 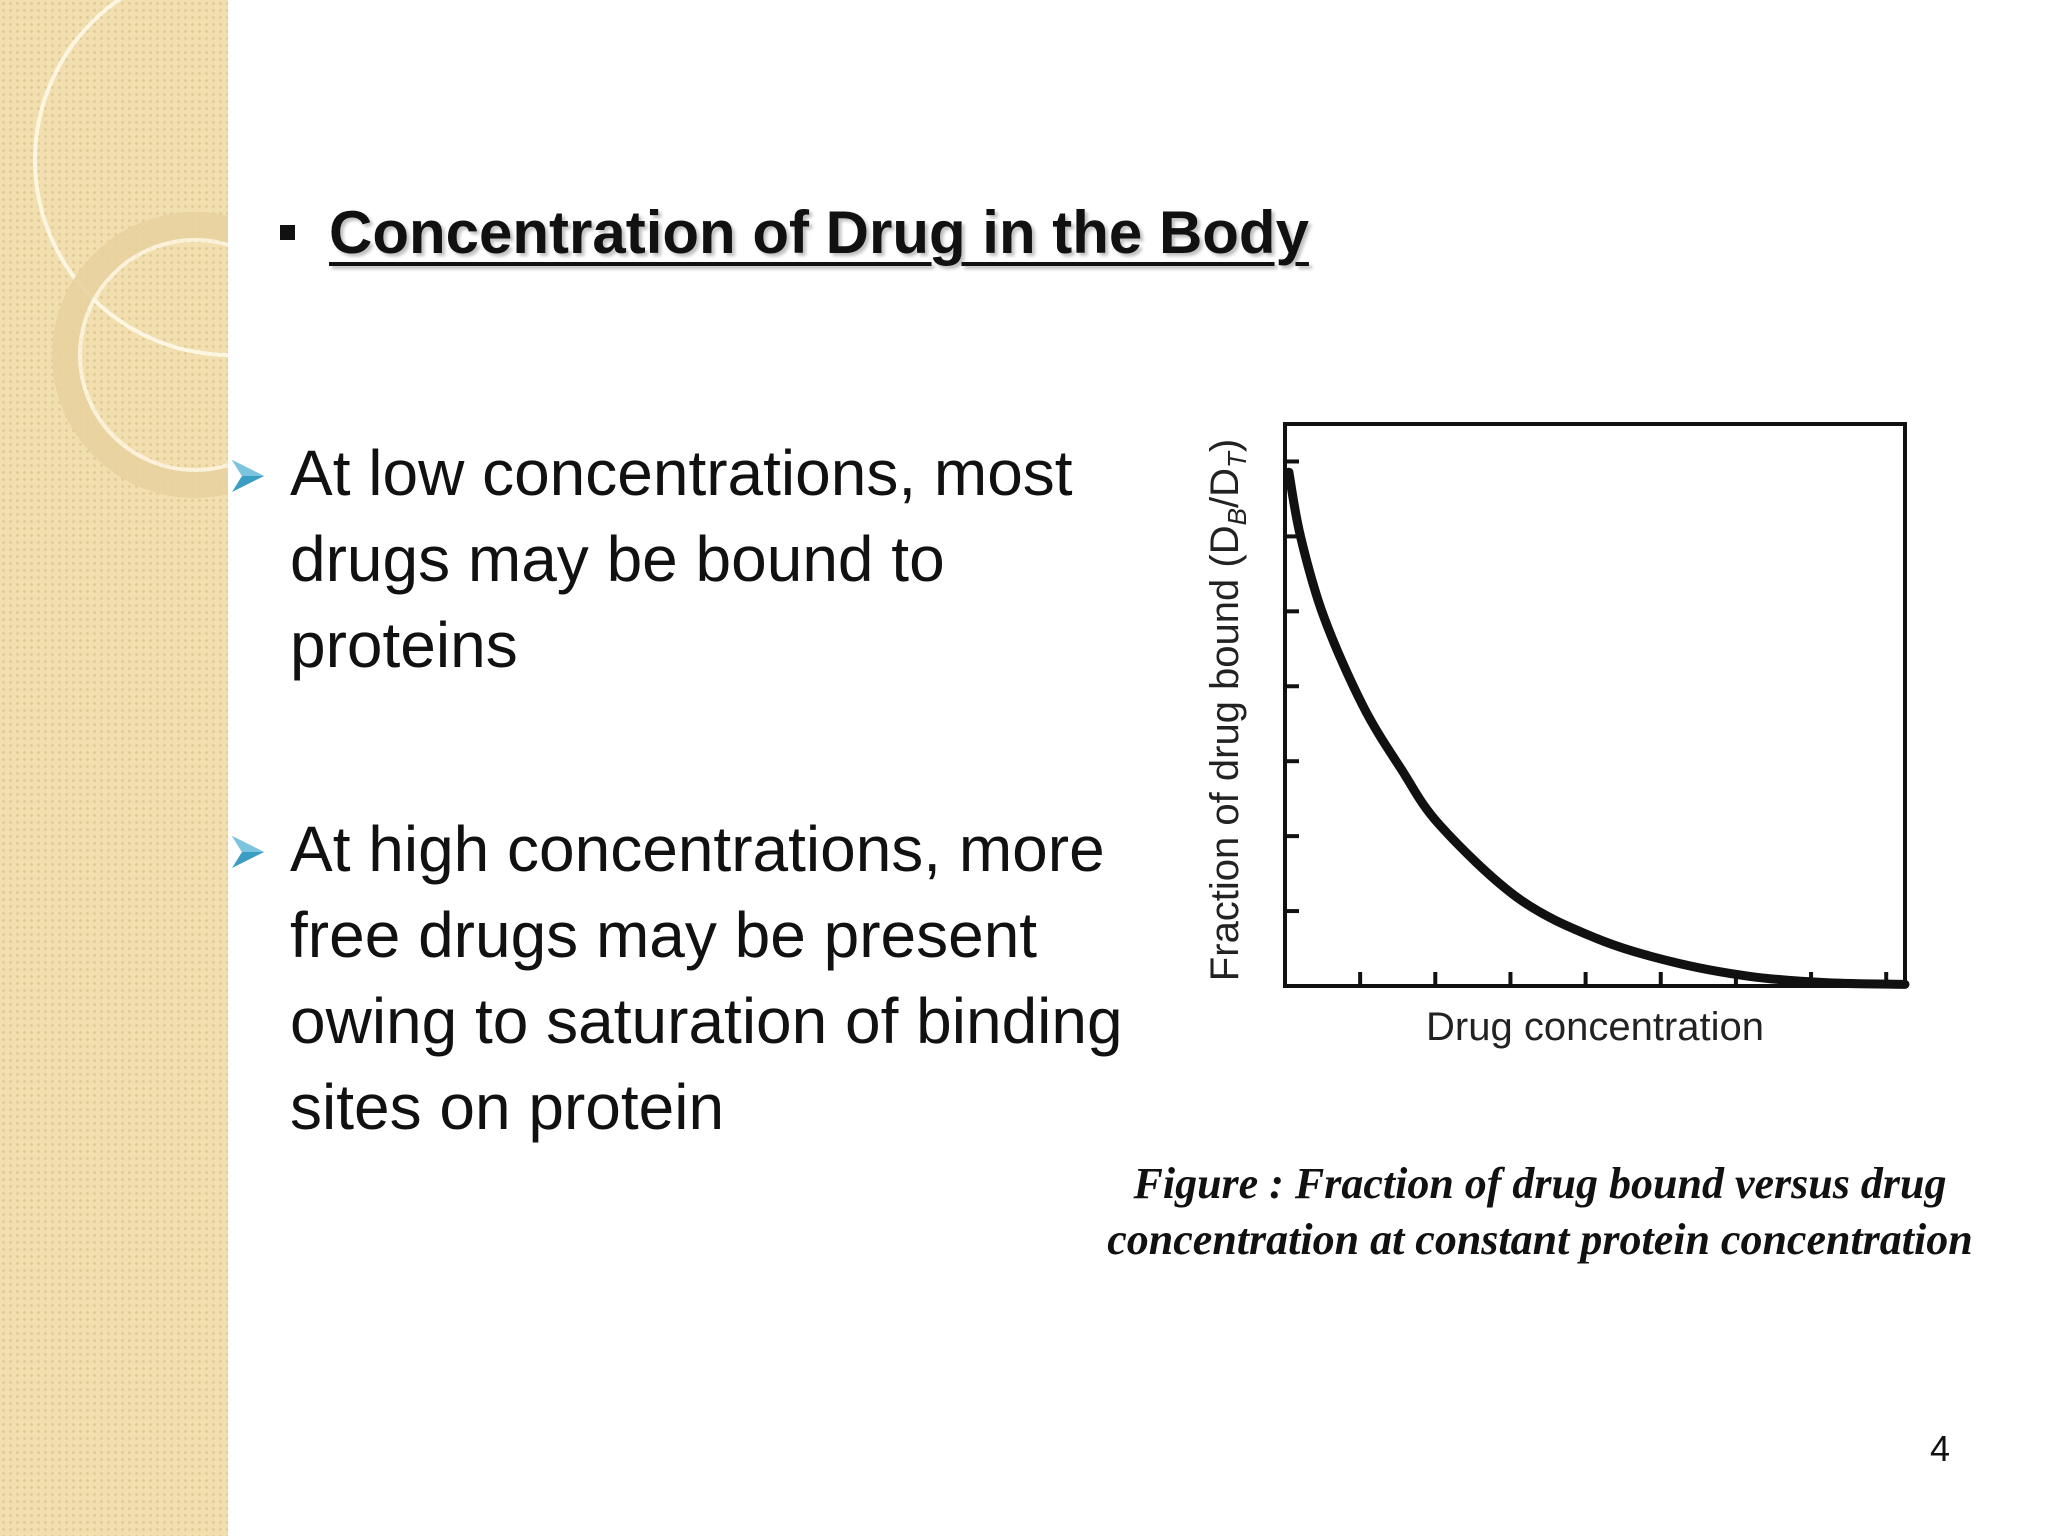 What do you see at coordinates (1595, 1027) in the screenshot?
I see `x-axis-label: Drug concentration` at bounding box center [1595, 1027].